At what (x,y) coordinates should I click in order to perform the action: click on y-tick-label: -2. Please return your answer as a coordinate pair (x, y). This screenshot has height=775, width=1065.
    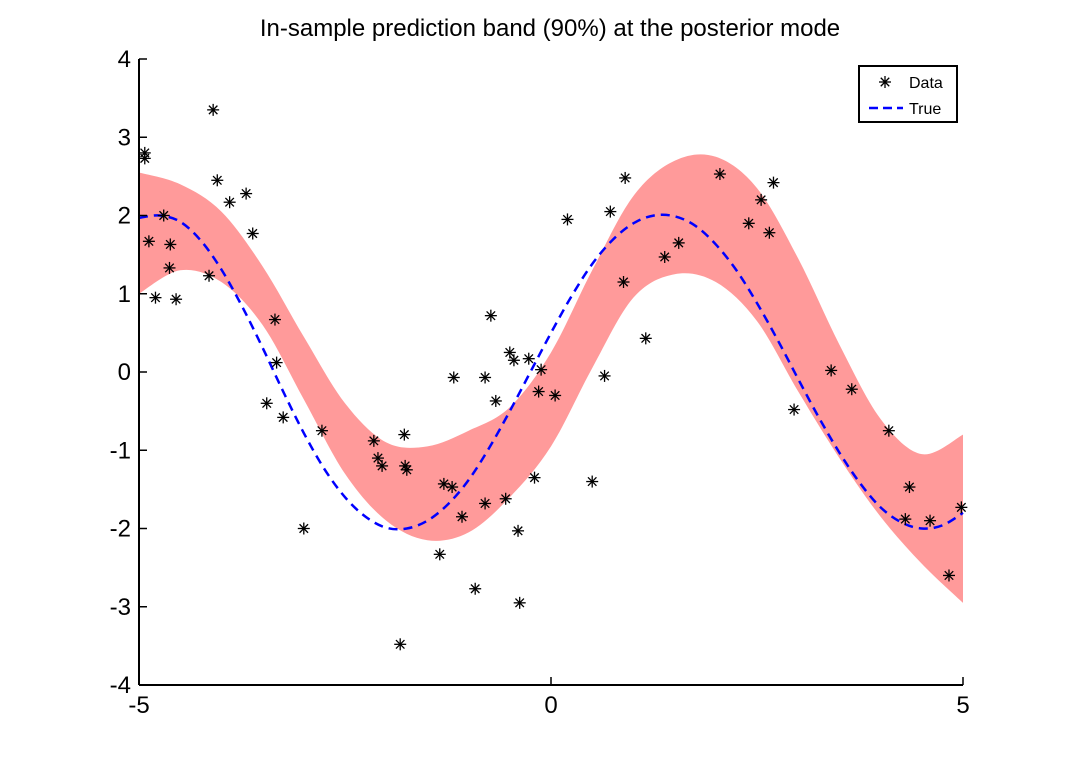
    Looking at the image, I should click on (120, 529).